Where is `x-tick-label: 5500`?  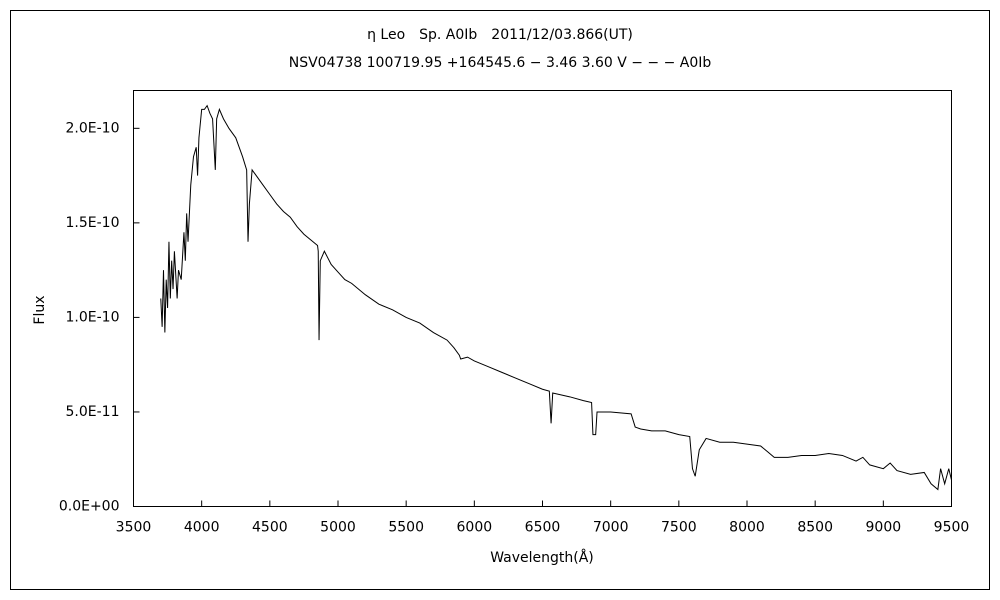
x-tick-label: 5500 is located at coordinates (406, 528).